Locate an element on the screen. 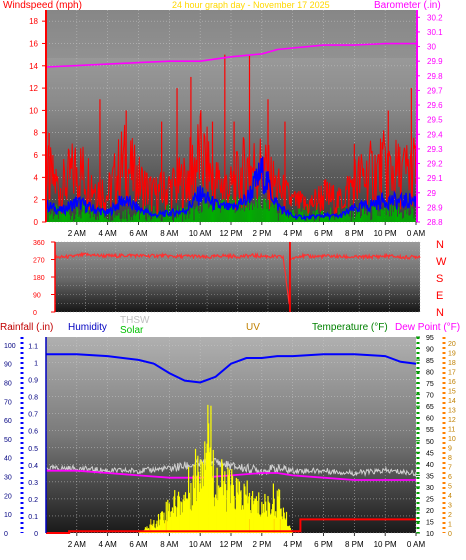  windspeed-tick-label: 8 is located at coordinates (36, 133).